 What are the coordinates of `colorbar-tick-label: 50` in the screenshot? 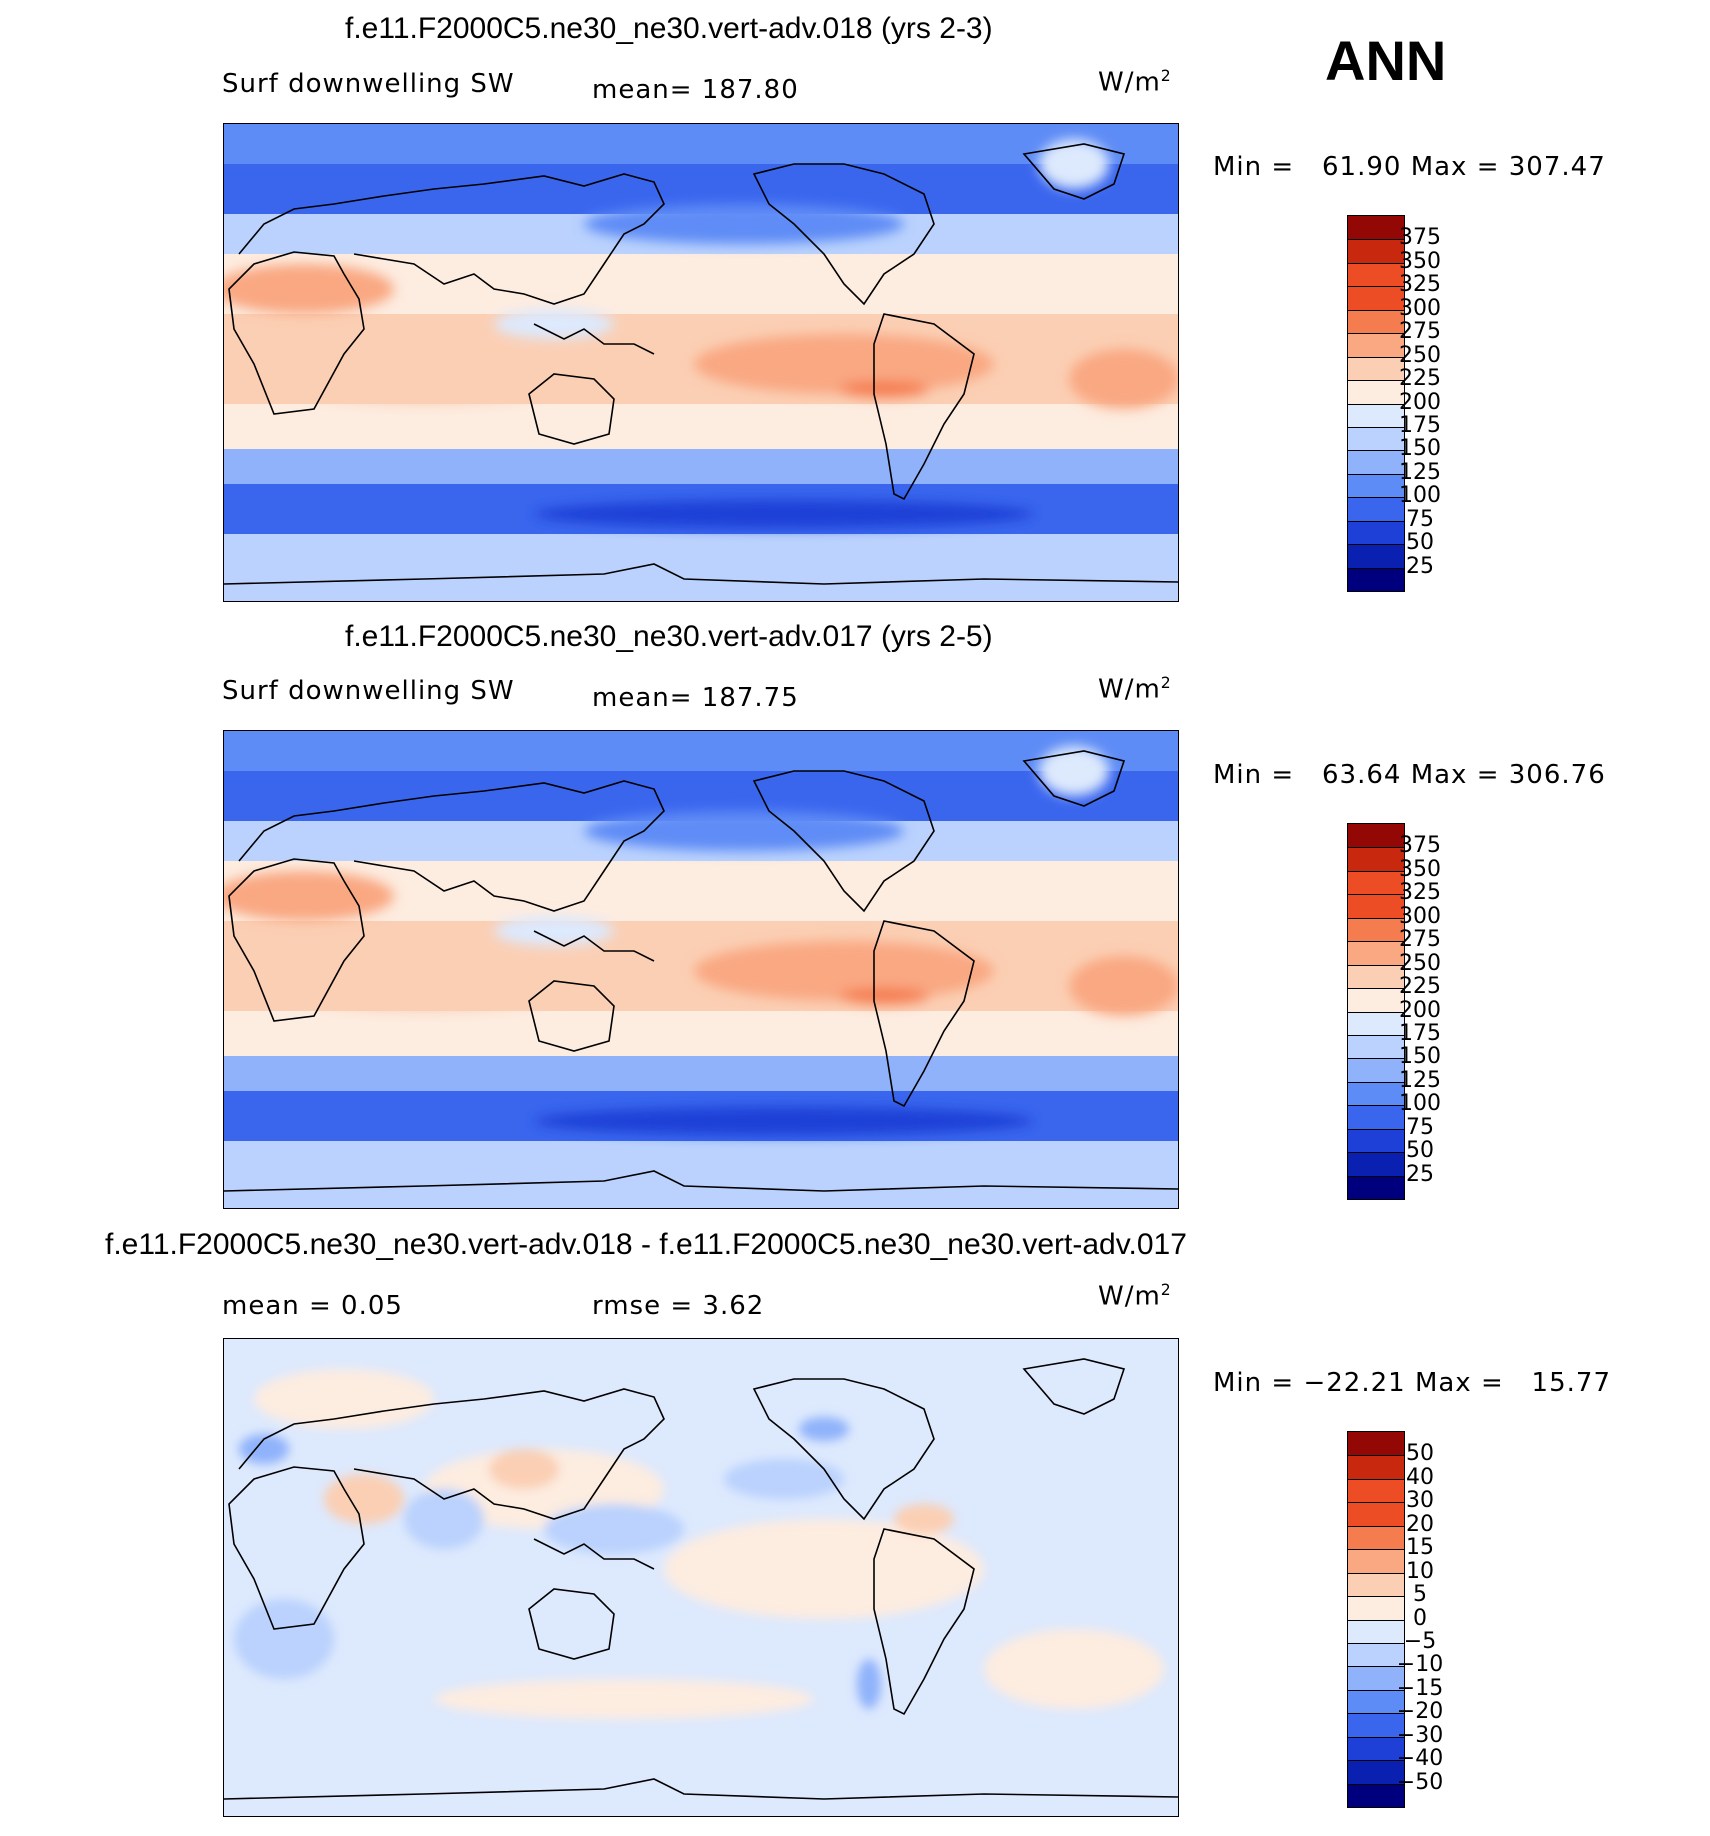 It's located at (1420, 1151).